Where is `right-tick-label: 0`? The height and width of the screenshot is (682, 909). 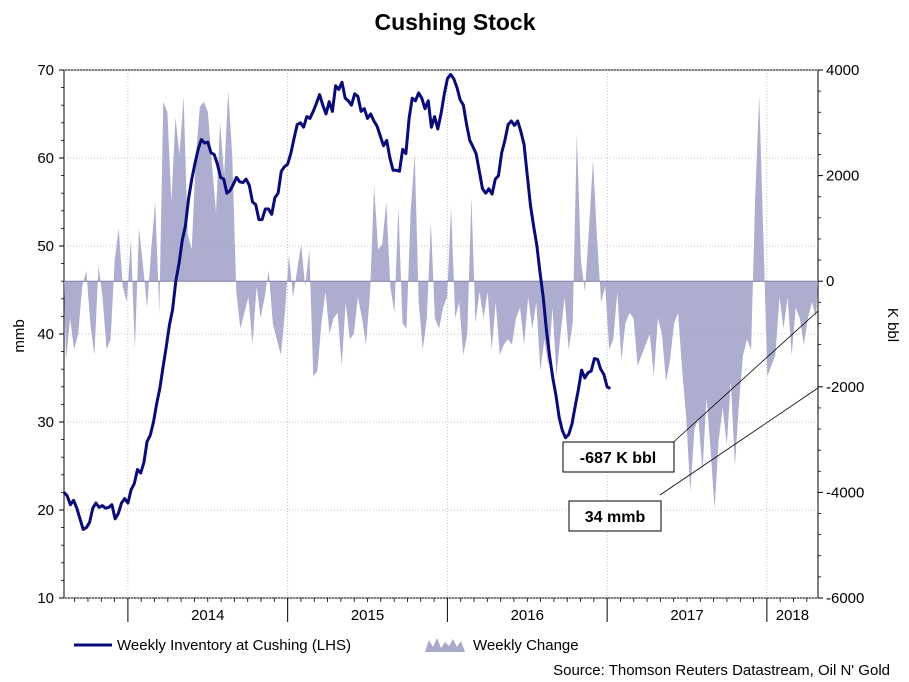
right-tick-label: 0 is located at coordinates (830, 281).